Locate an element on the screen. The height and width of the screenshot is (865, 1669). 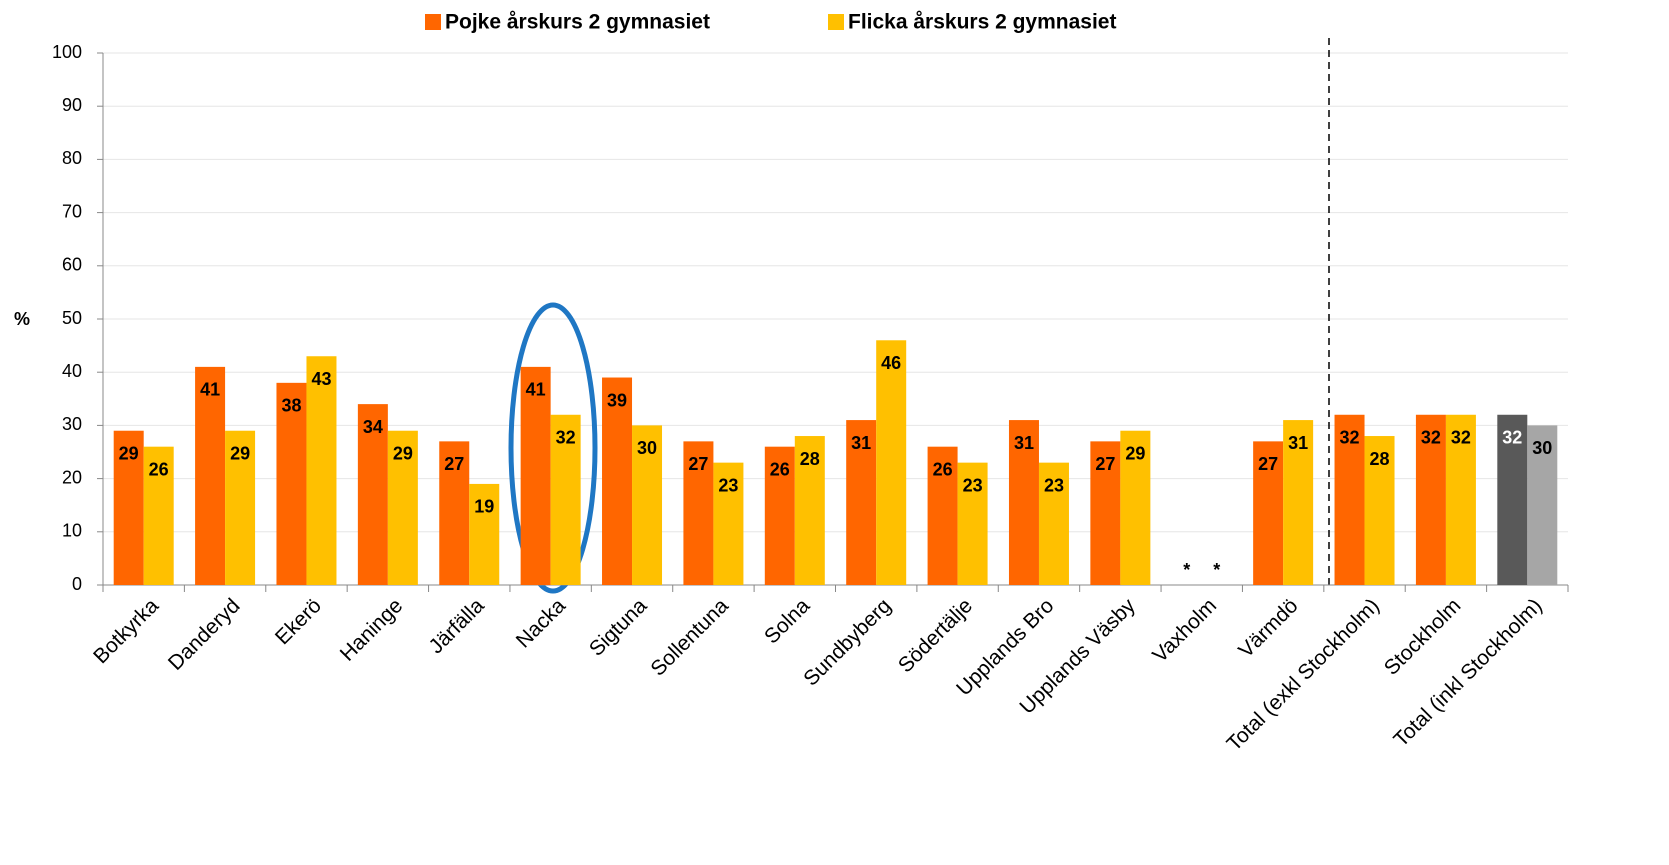
x-tick-label: Total (exkl Stockholm) is located at coordinates (1303, 675).